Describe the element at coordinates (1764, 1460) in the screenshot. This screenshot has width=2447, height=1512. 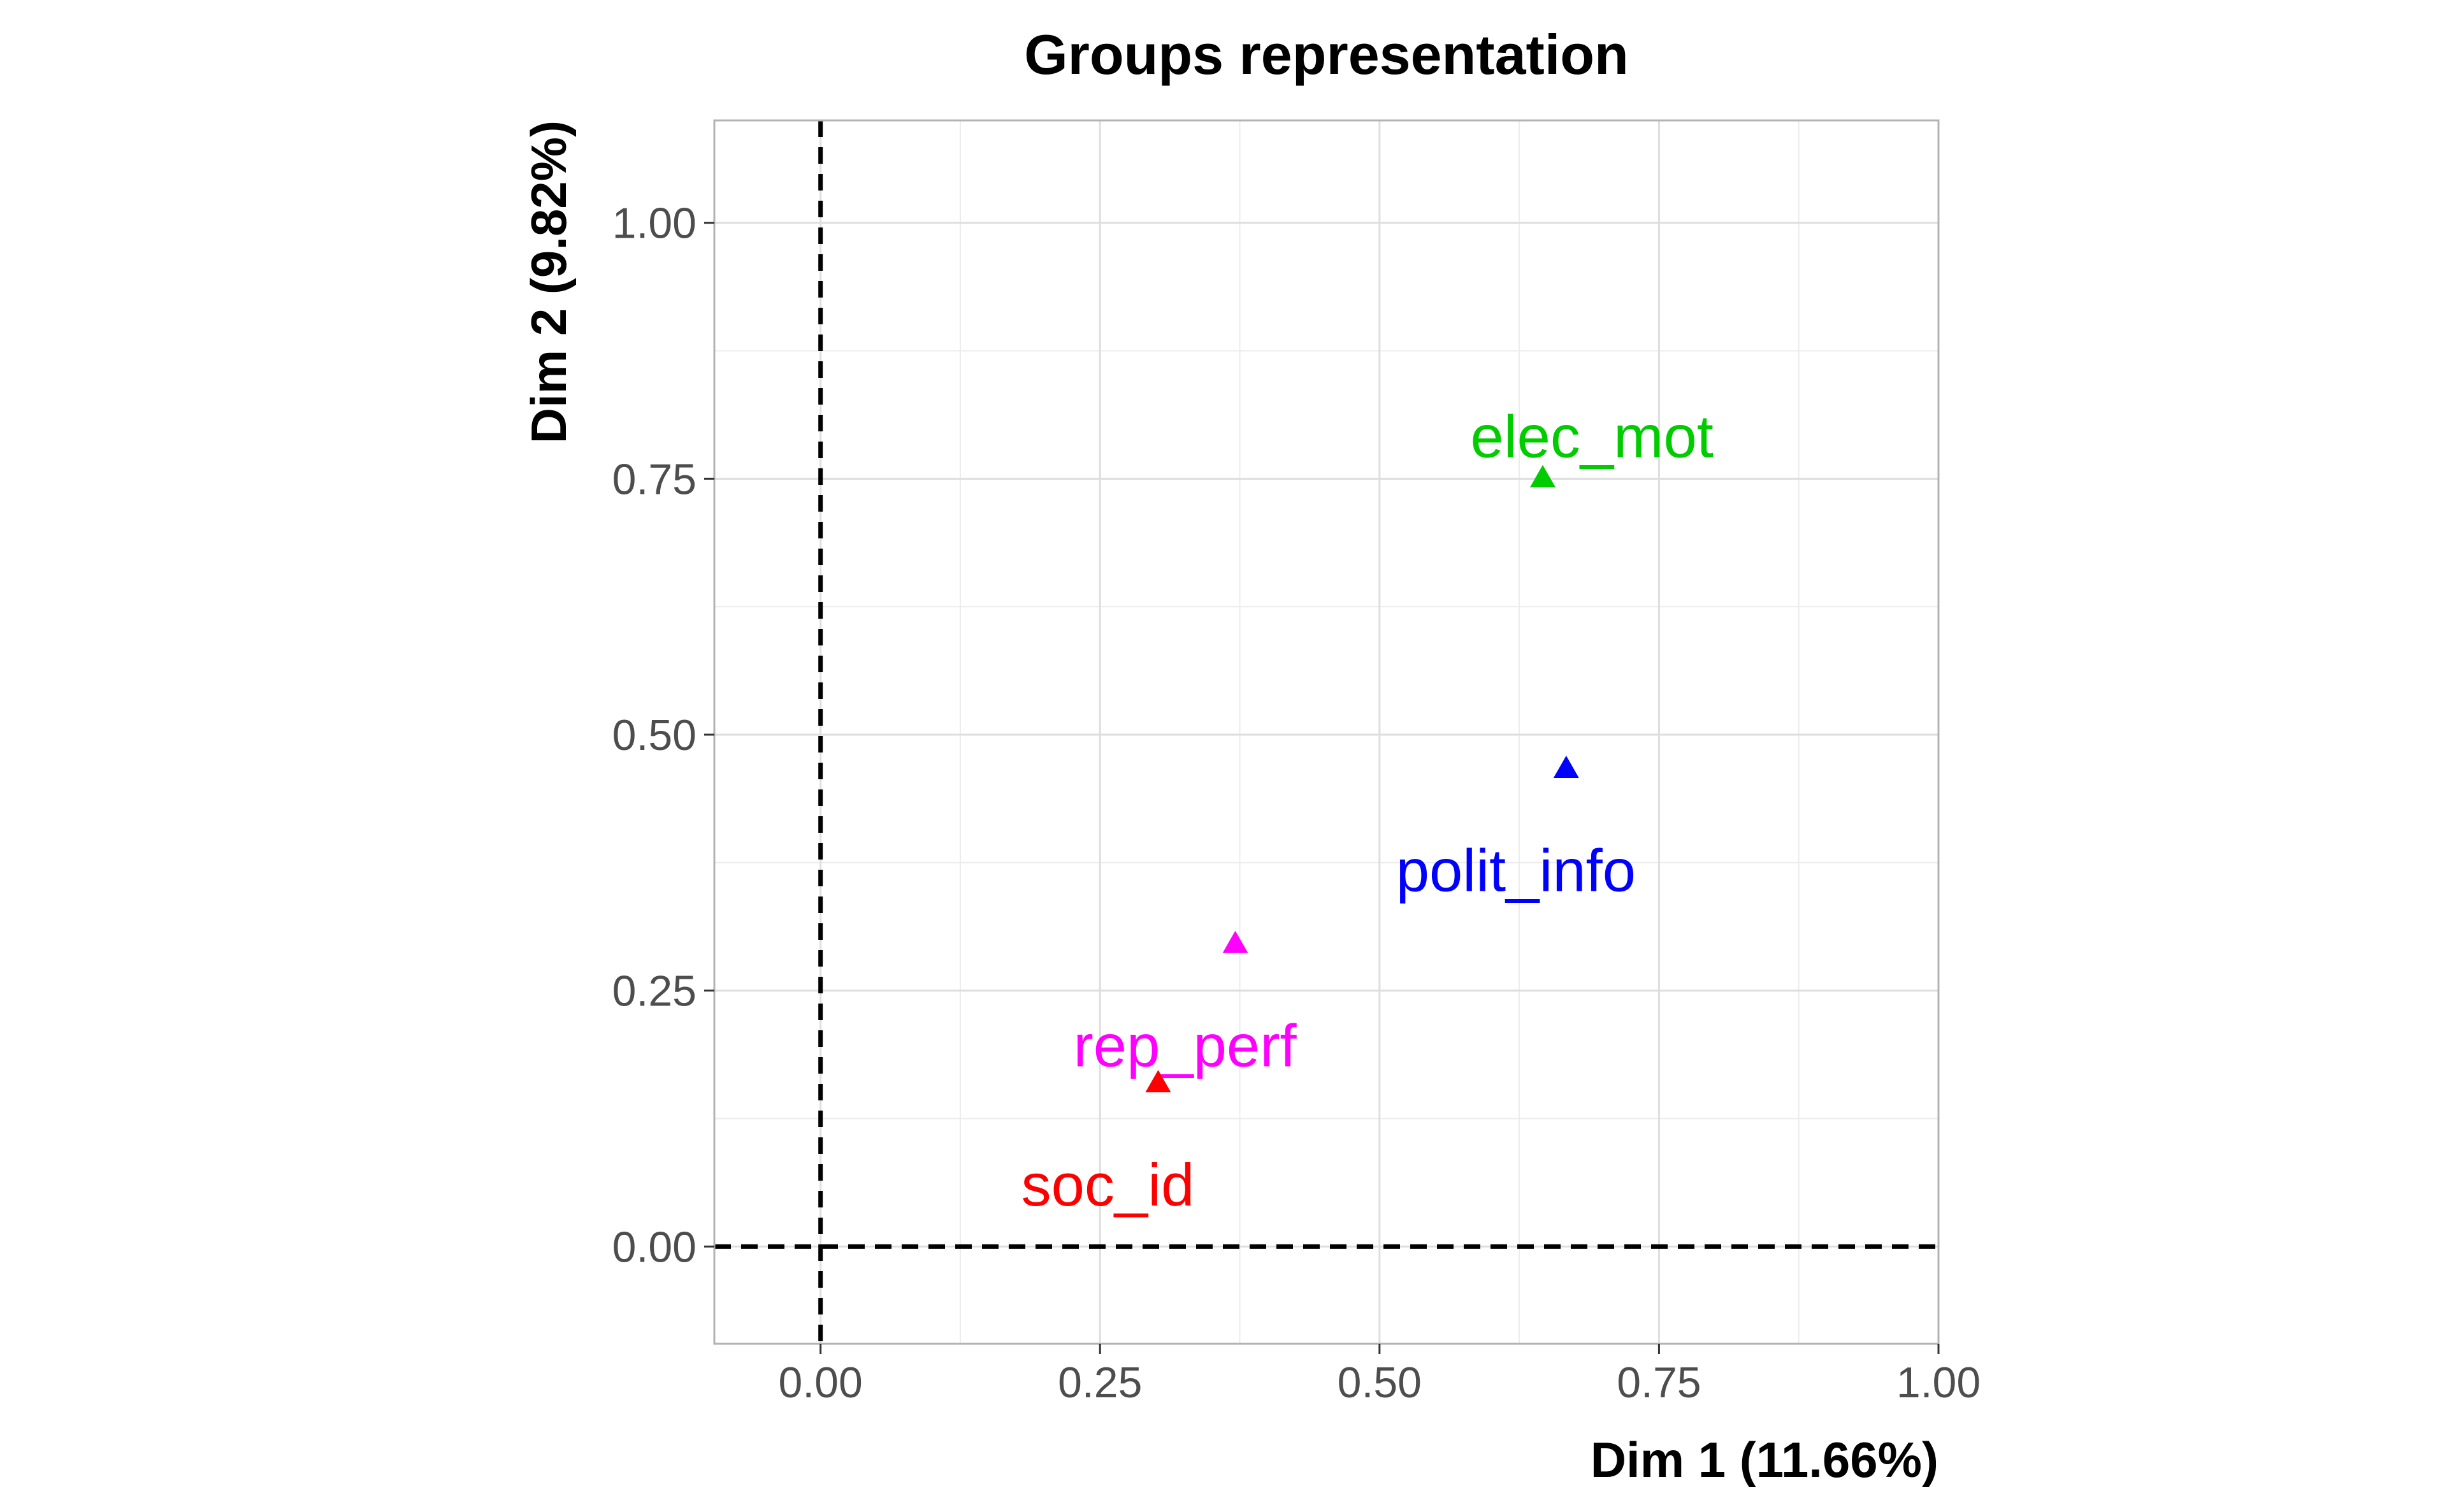
I see `x-axis-title: Dim 1 (11.66%)` at that location.